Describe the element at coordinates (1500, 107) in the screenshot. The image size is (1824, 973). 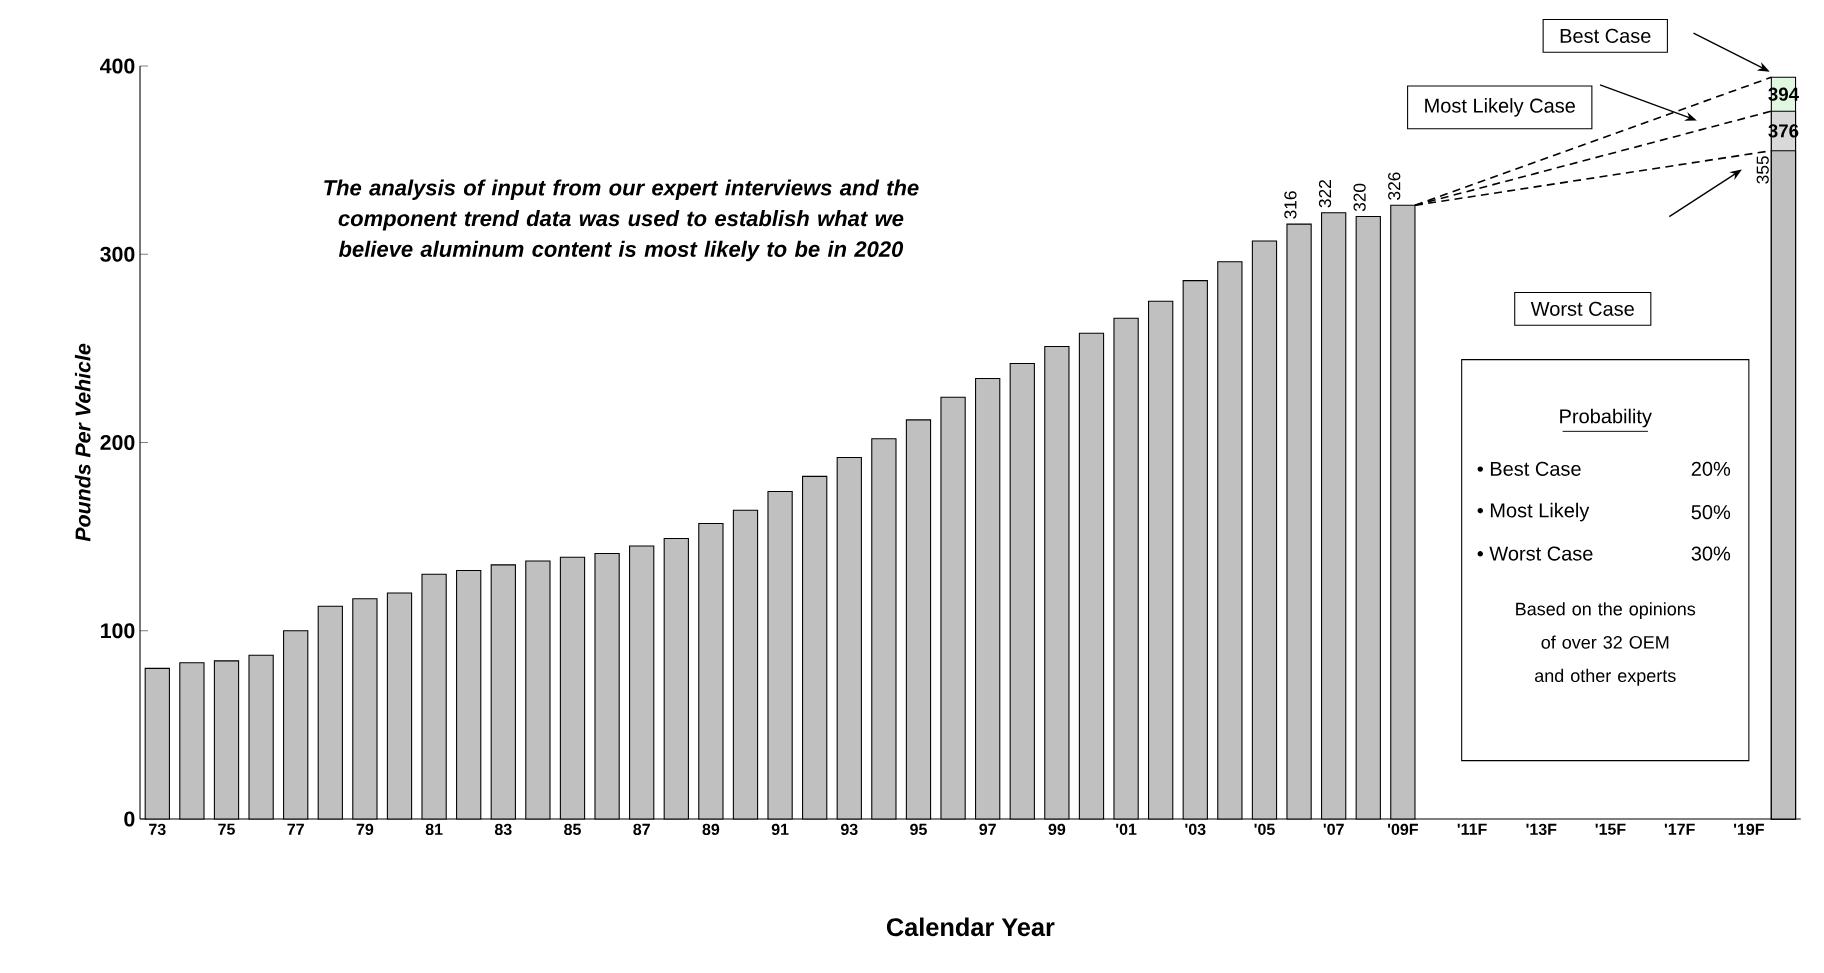
I see `annotation: Most Likely Case` at that location.